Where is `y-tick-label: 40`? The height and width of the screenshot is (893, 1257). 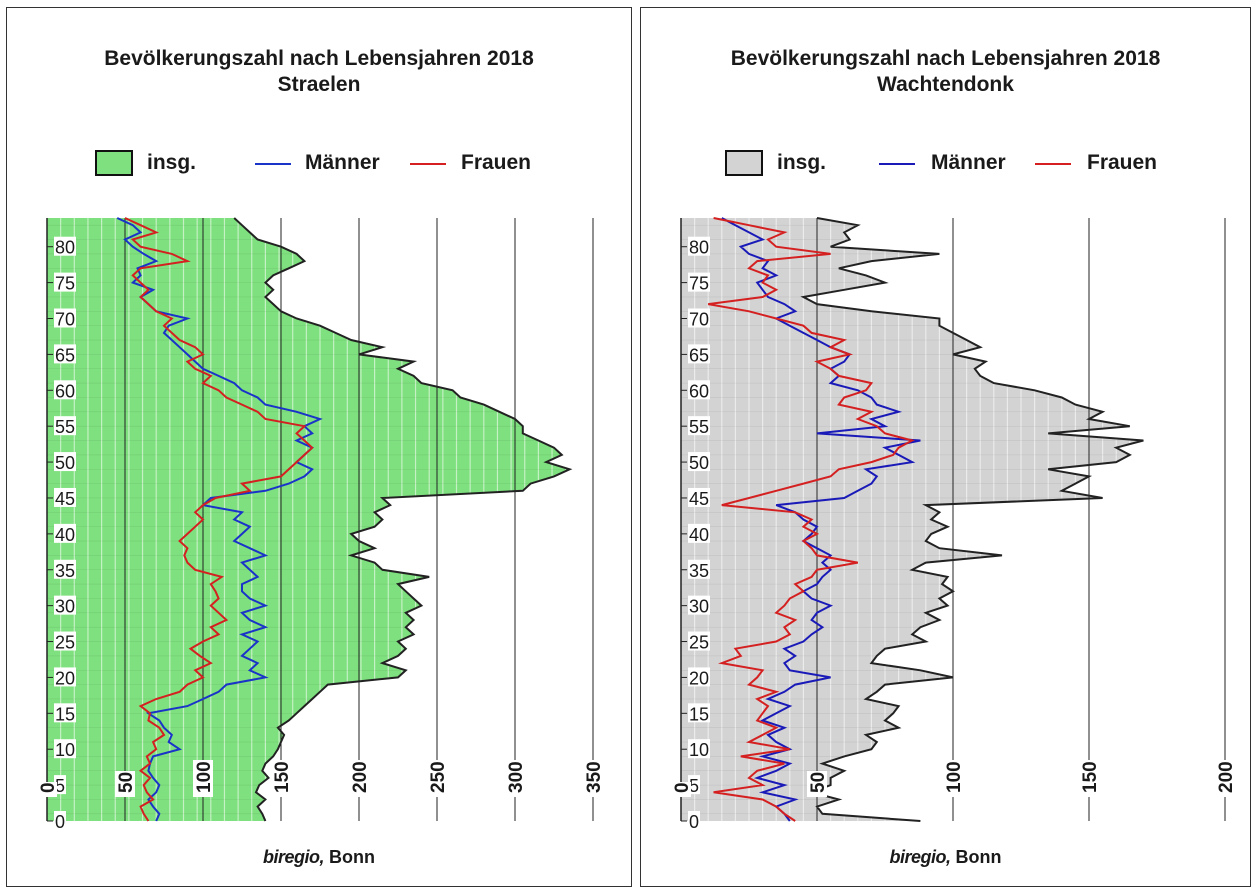 y-tick-label: 40 is located at coordinates (65, 535).